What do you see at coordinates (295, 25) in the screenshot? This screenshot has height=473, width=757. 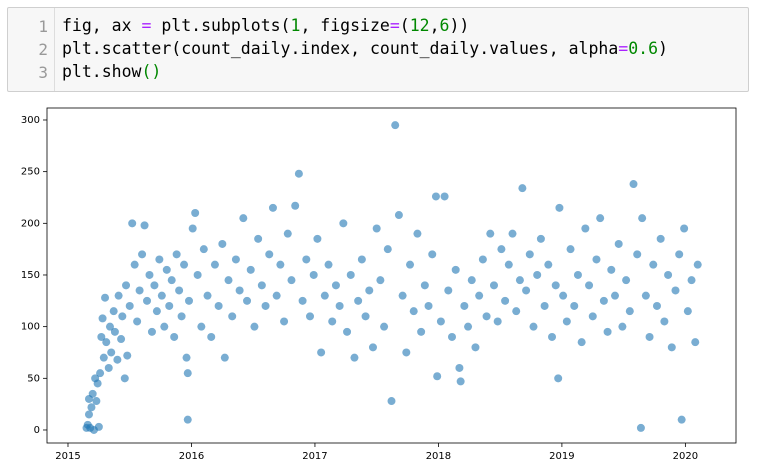 I see `code-token: 1` at bounding box center [295, 25].